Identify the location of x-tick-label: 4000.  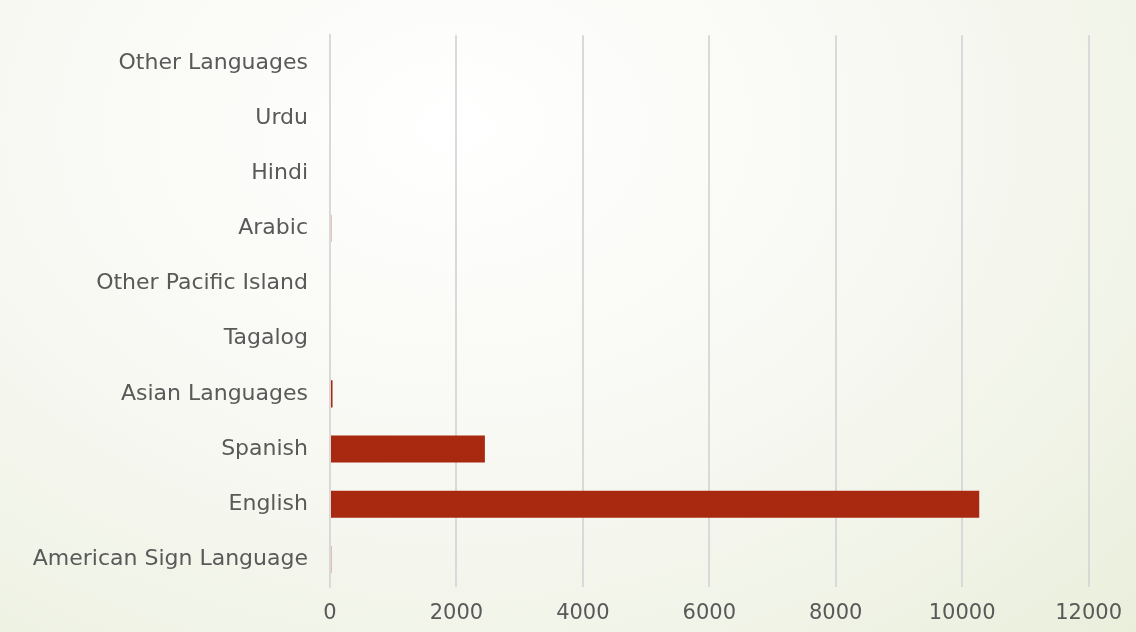
(583, 612).